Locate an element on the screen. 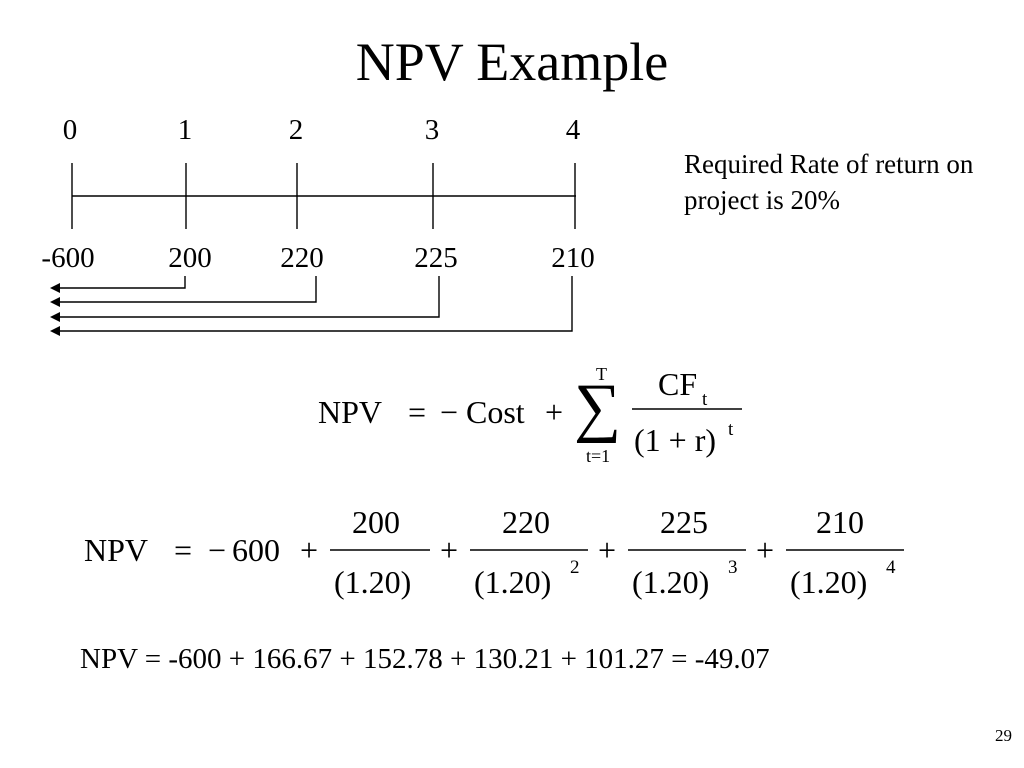 This screenshot has width=1024, height=768. sum-upper-limit: T is located at coordinates (601, 374).